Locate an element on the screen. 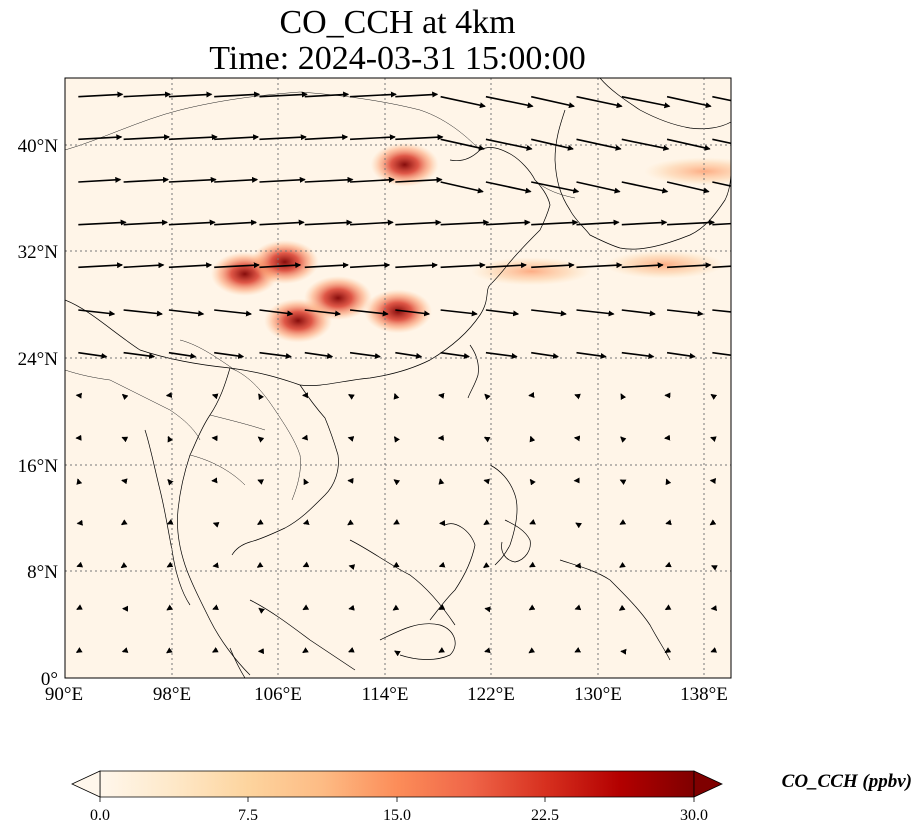  colorbar-extend-min is located at coordinates (86, 784).